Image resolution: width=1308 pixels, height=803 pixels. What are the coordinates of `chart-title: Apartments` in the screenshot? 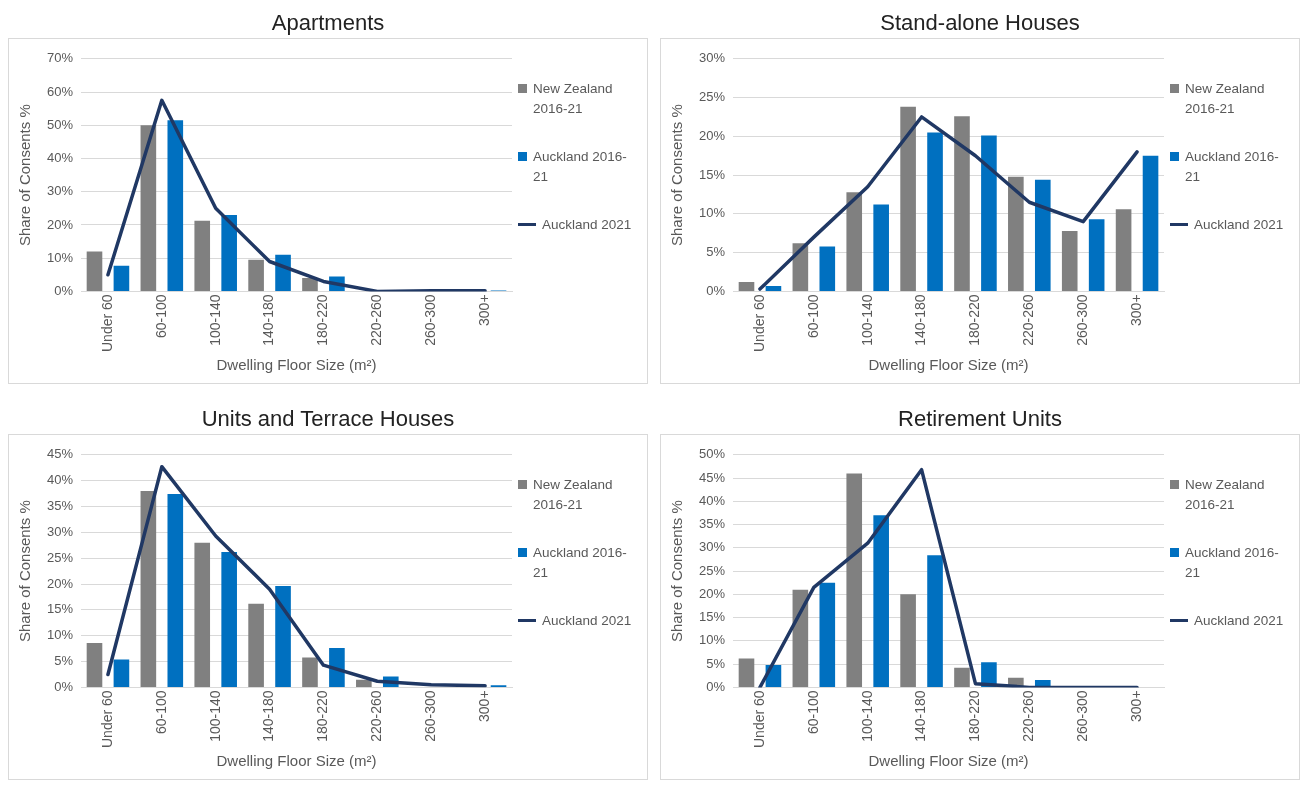 It's located at (328, 23).